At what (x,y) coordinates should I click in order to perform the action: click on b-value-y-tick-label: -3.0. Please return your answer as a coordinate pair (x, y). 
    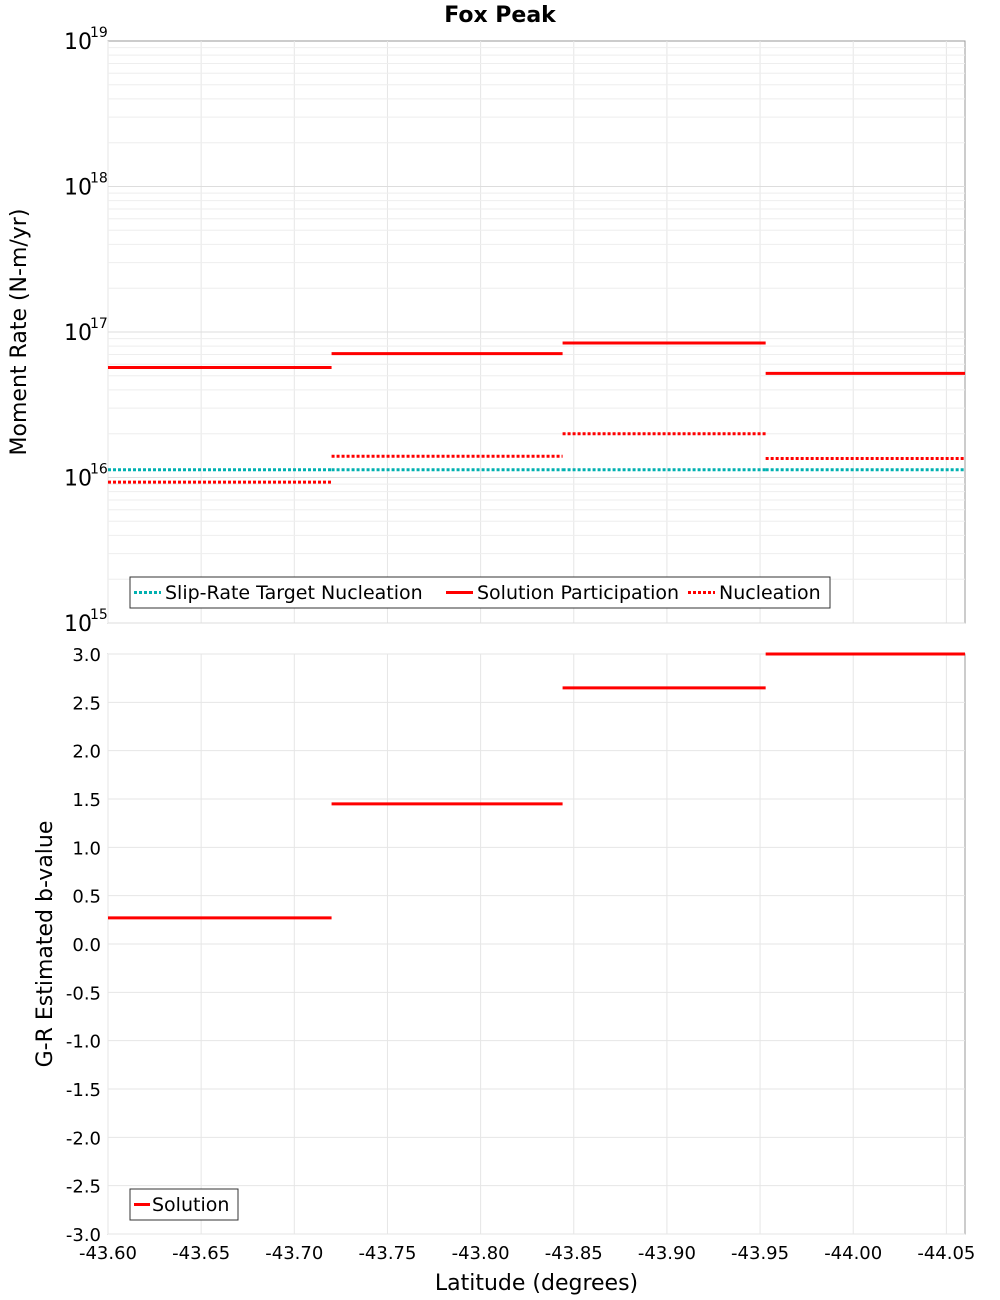
    Looking at the image, I should click on (83, 1235).